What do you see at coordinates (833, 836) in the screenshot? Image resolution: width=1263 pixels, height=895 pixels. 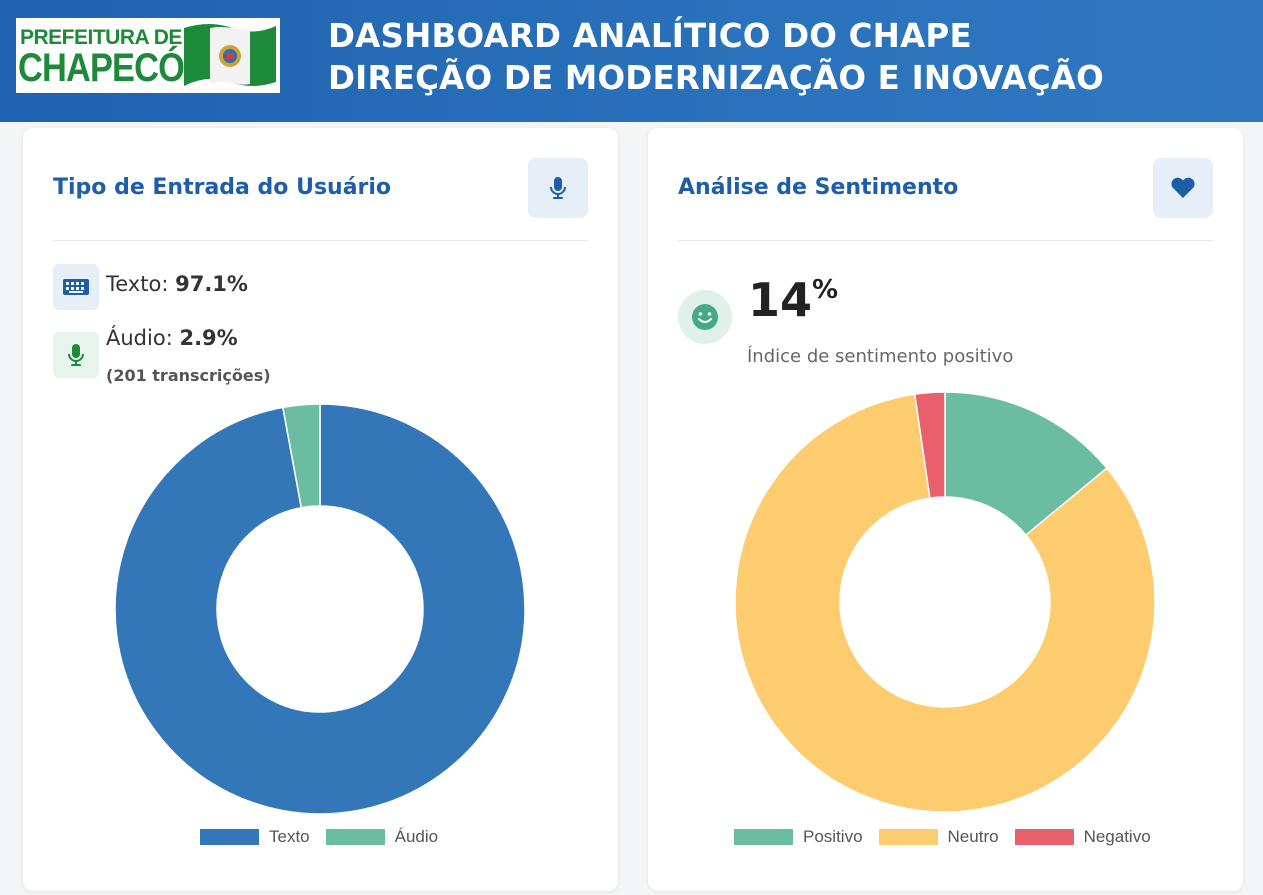 I see `legend-label-positivo: Positivo` at bounding box center [833, 836].